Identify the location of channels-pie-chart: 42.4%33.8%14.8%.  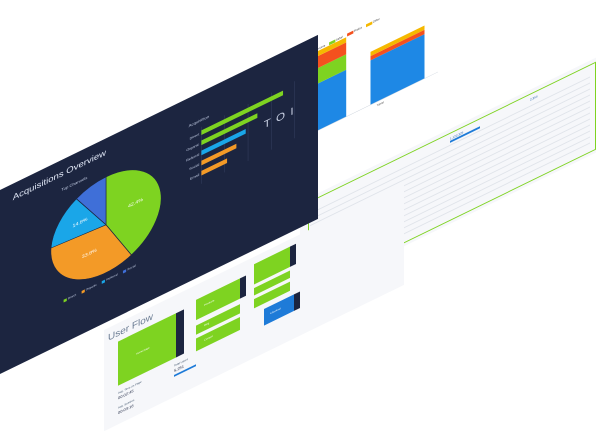
(106, 224).